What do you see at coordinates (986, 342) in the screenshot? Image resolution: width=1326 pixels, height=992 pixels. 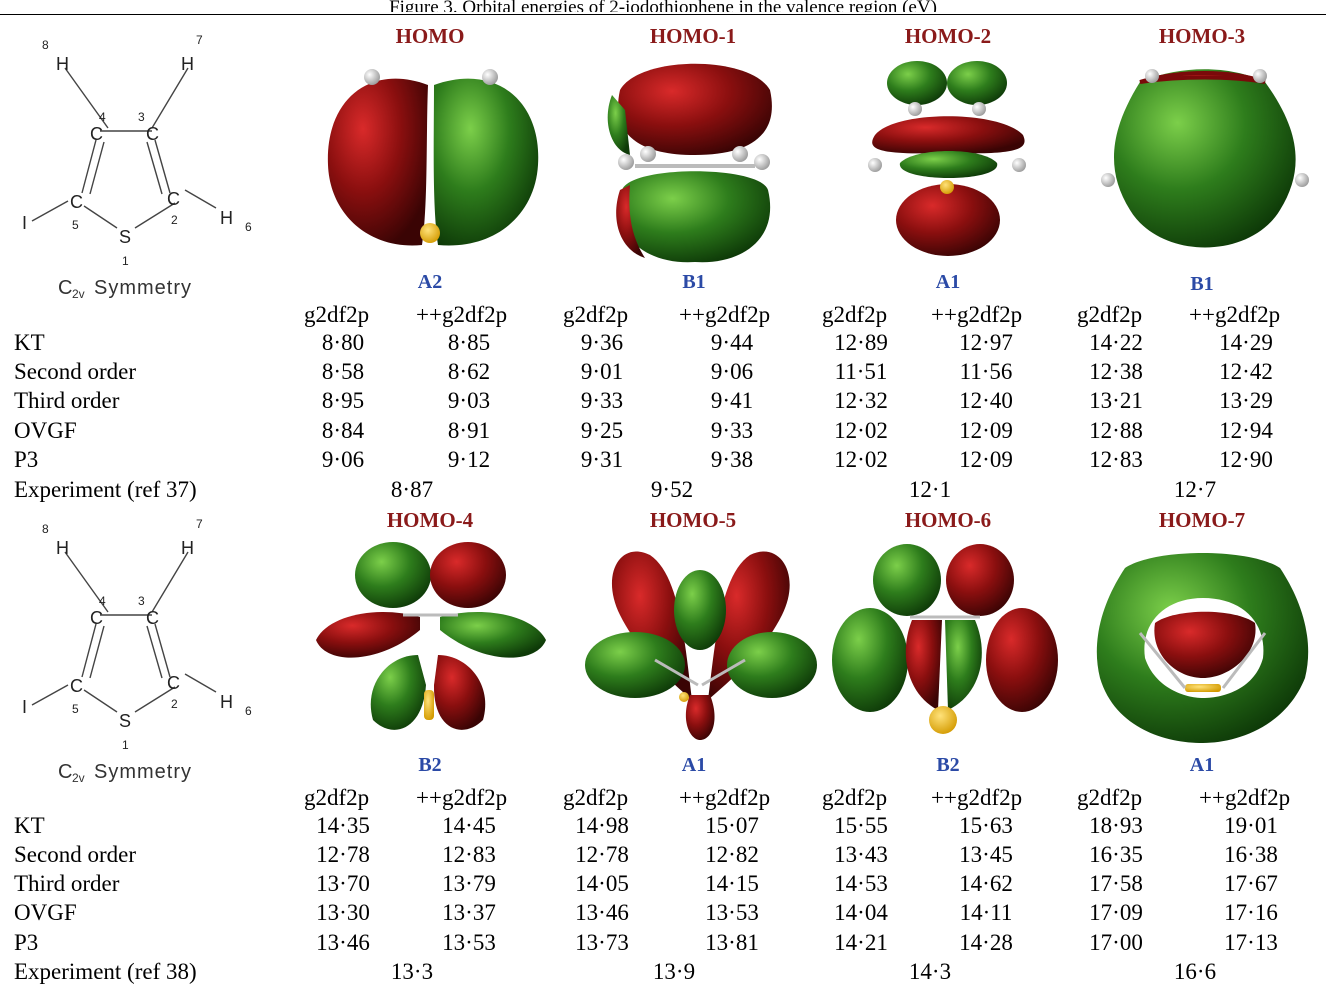 I see `table-cell: 12·97` at bounding box center [986, 342].